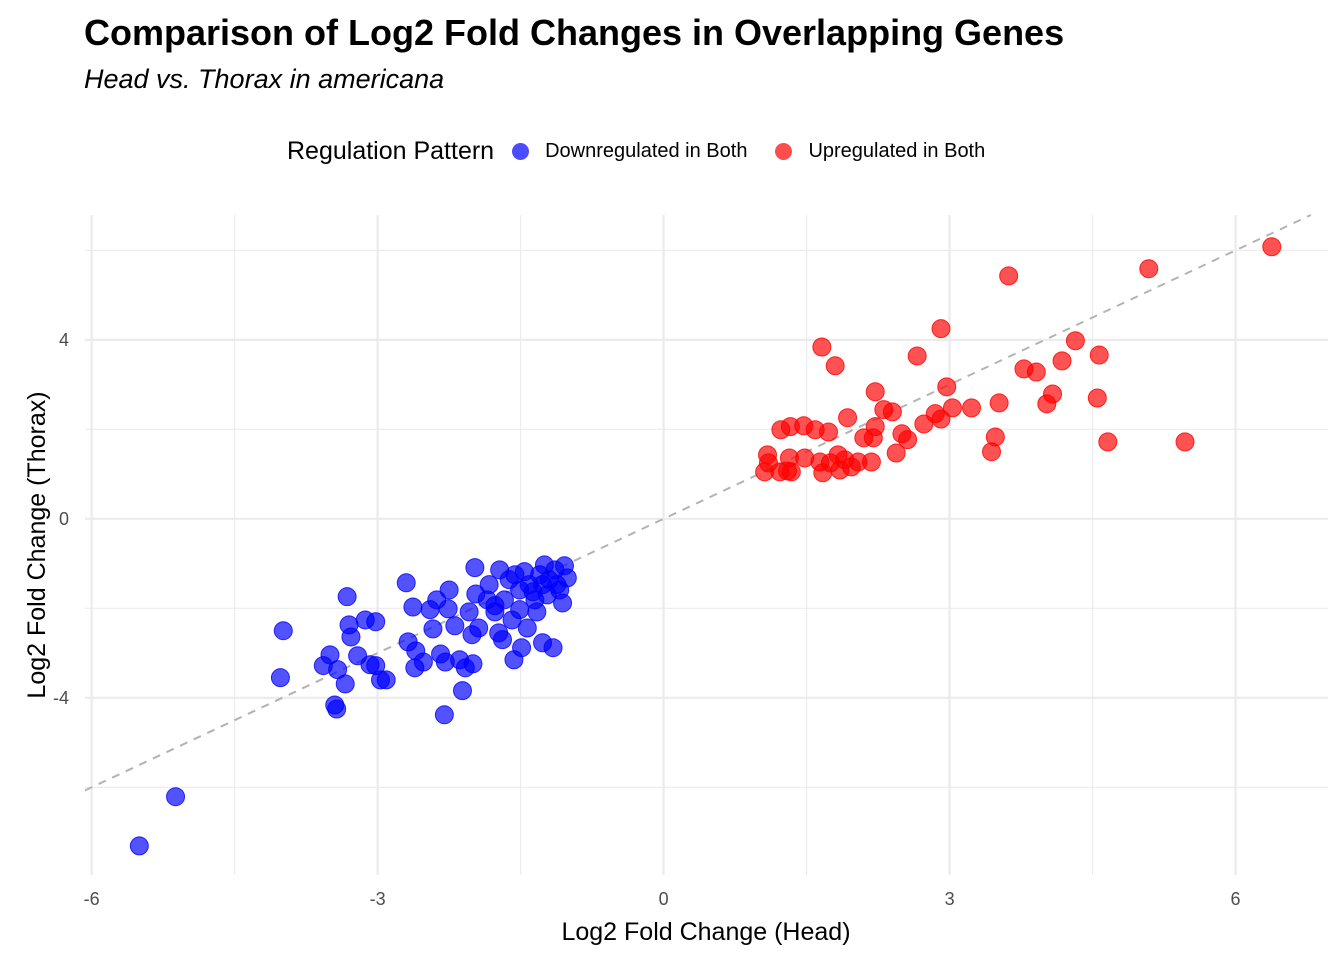 The height and width of the screenshot is (960, 1344). I want to click on x-tick-label: 3, so click(950, 899).